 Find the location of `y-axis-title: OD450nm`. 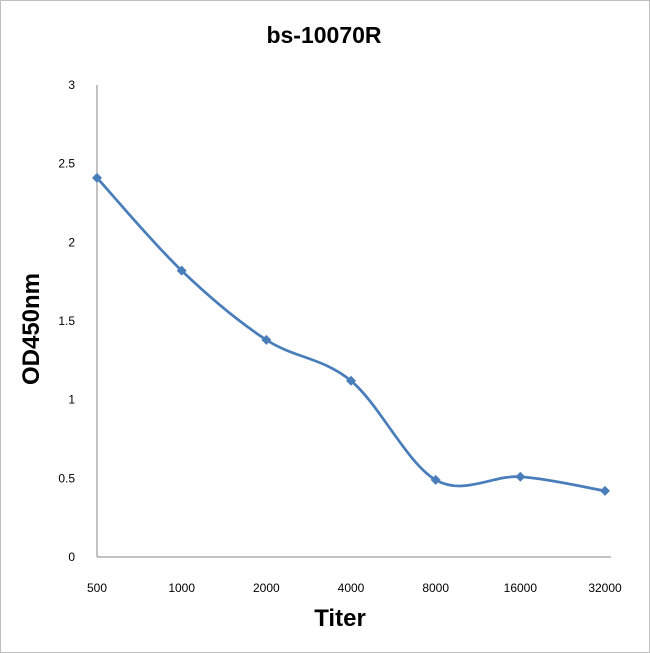

y-axis-title: OD450nm is located at coordinates (31, 329).